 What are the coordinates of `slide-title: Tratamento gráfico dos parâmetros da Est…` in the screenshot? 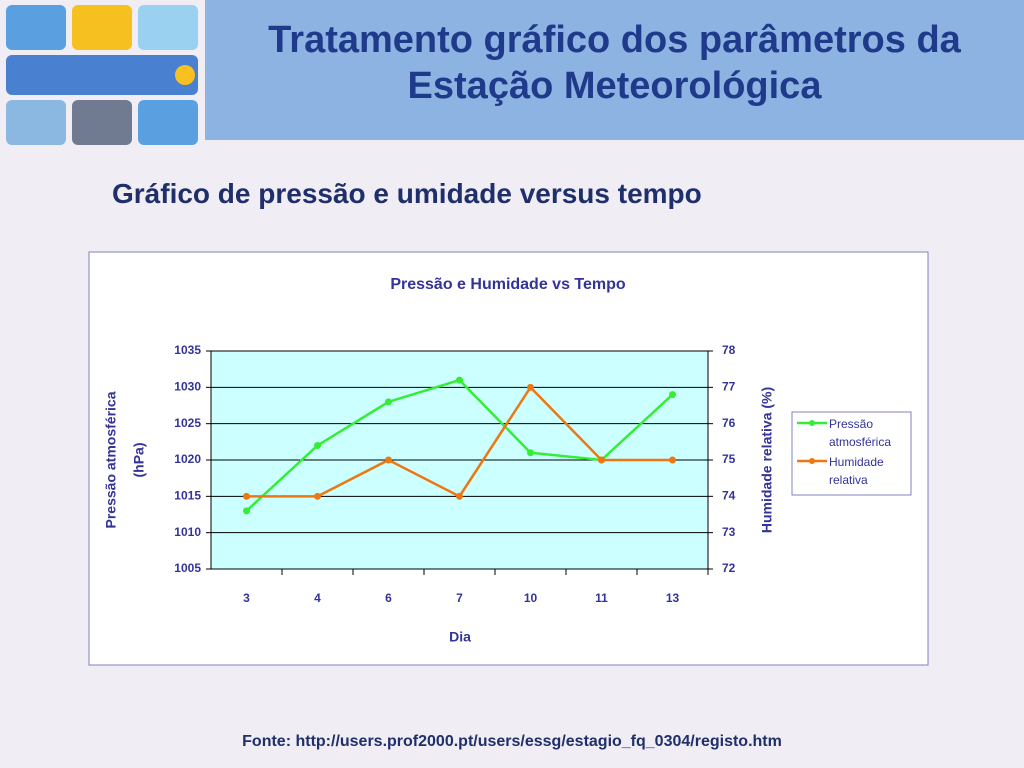 It's located at (614, 63).